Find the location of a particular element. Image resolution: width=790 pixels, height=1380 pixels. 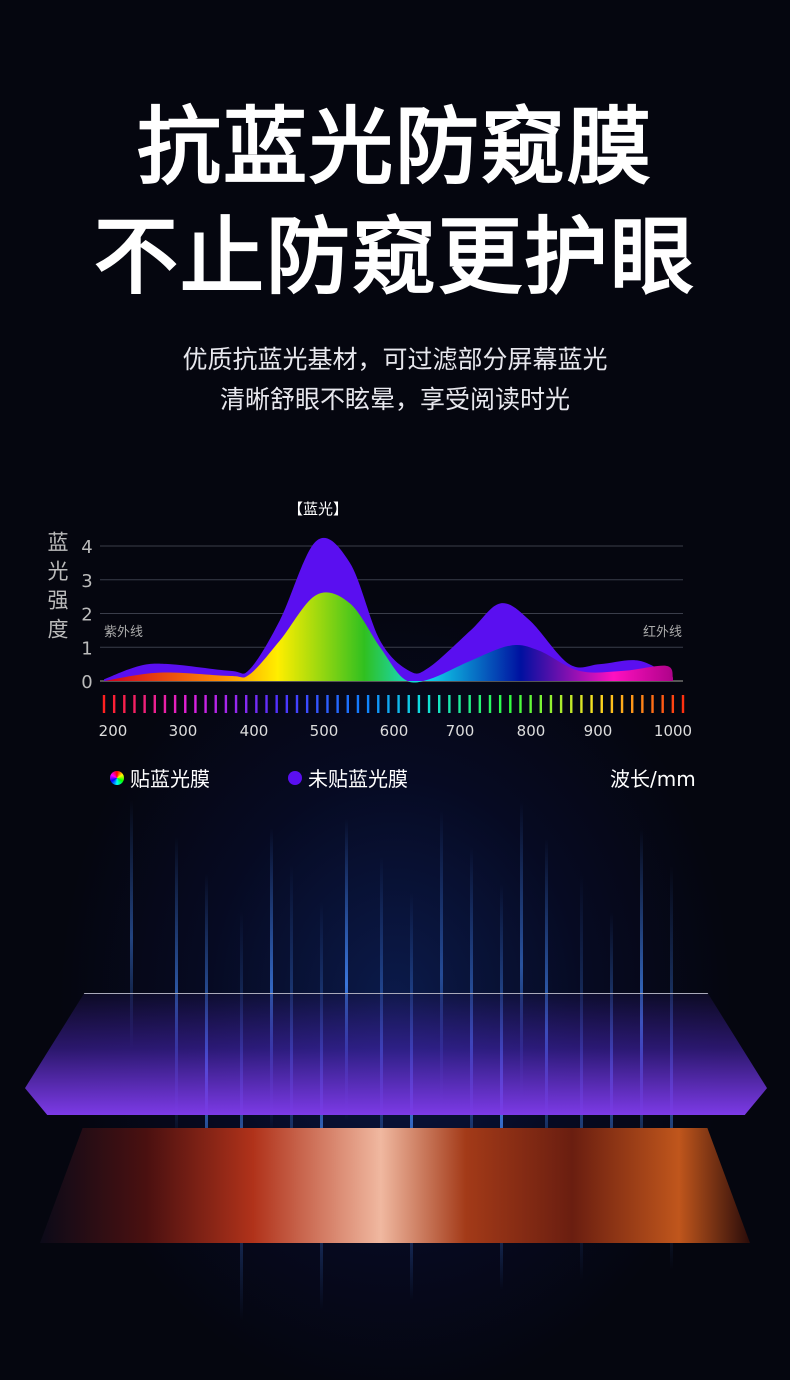

x-tick-label: 200 is located at coordinates (113, 731).